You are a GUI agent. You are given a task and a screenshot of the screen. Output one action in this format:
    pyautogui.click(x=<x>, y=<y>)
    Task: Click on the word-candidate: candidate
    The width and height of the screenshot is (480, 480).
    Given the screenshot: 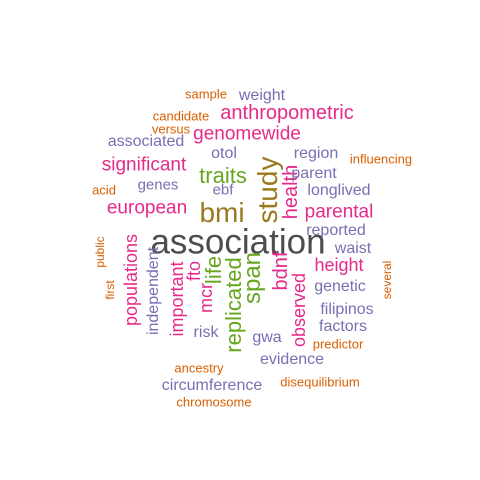 What is the action you would take?
    pyautogui.click(x=181, y=116)
    